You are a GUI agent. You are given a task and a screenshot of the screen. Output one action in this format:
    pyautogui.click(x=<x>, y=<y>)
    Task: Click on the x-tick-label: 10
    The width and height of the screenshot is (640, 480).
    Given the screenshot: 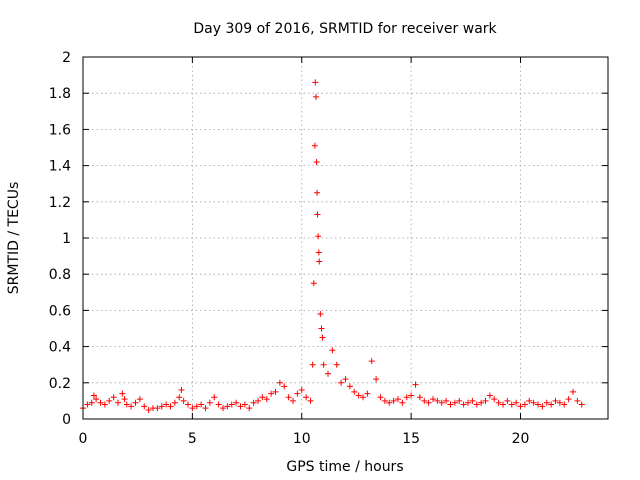 What is the action you would take?
    pyautogui.click(x=302, y=439)
    